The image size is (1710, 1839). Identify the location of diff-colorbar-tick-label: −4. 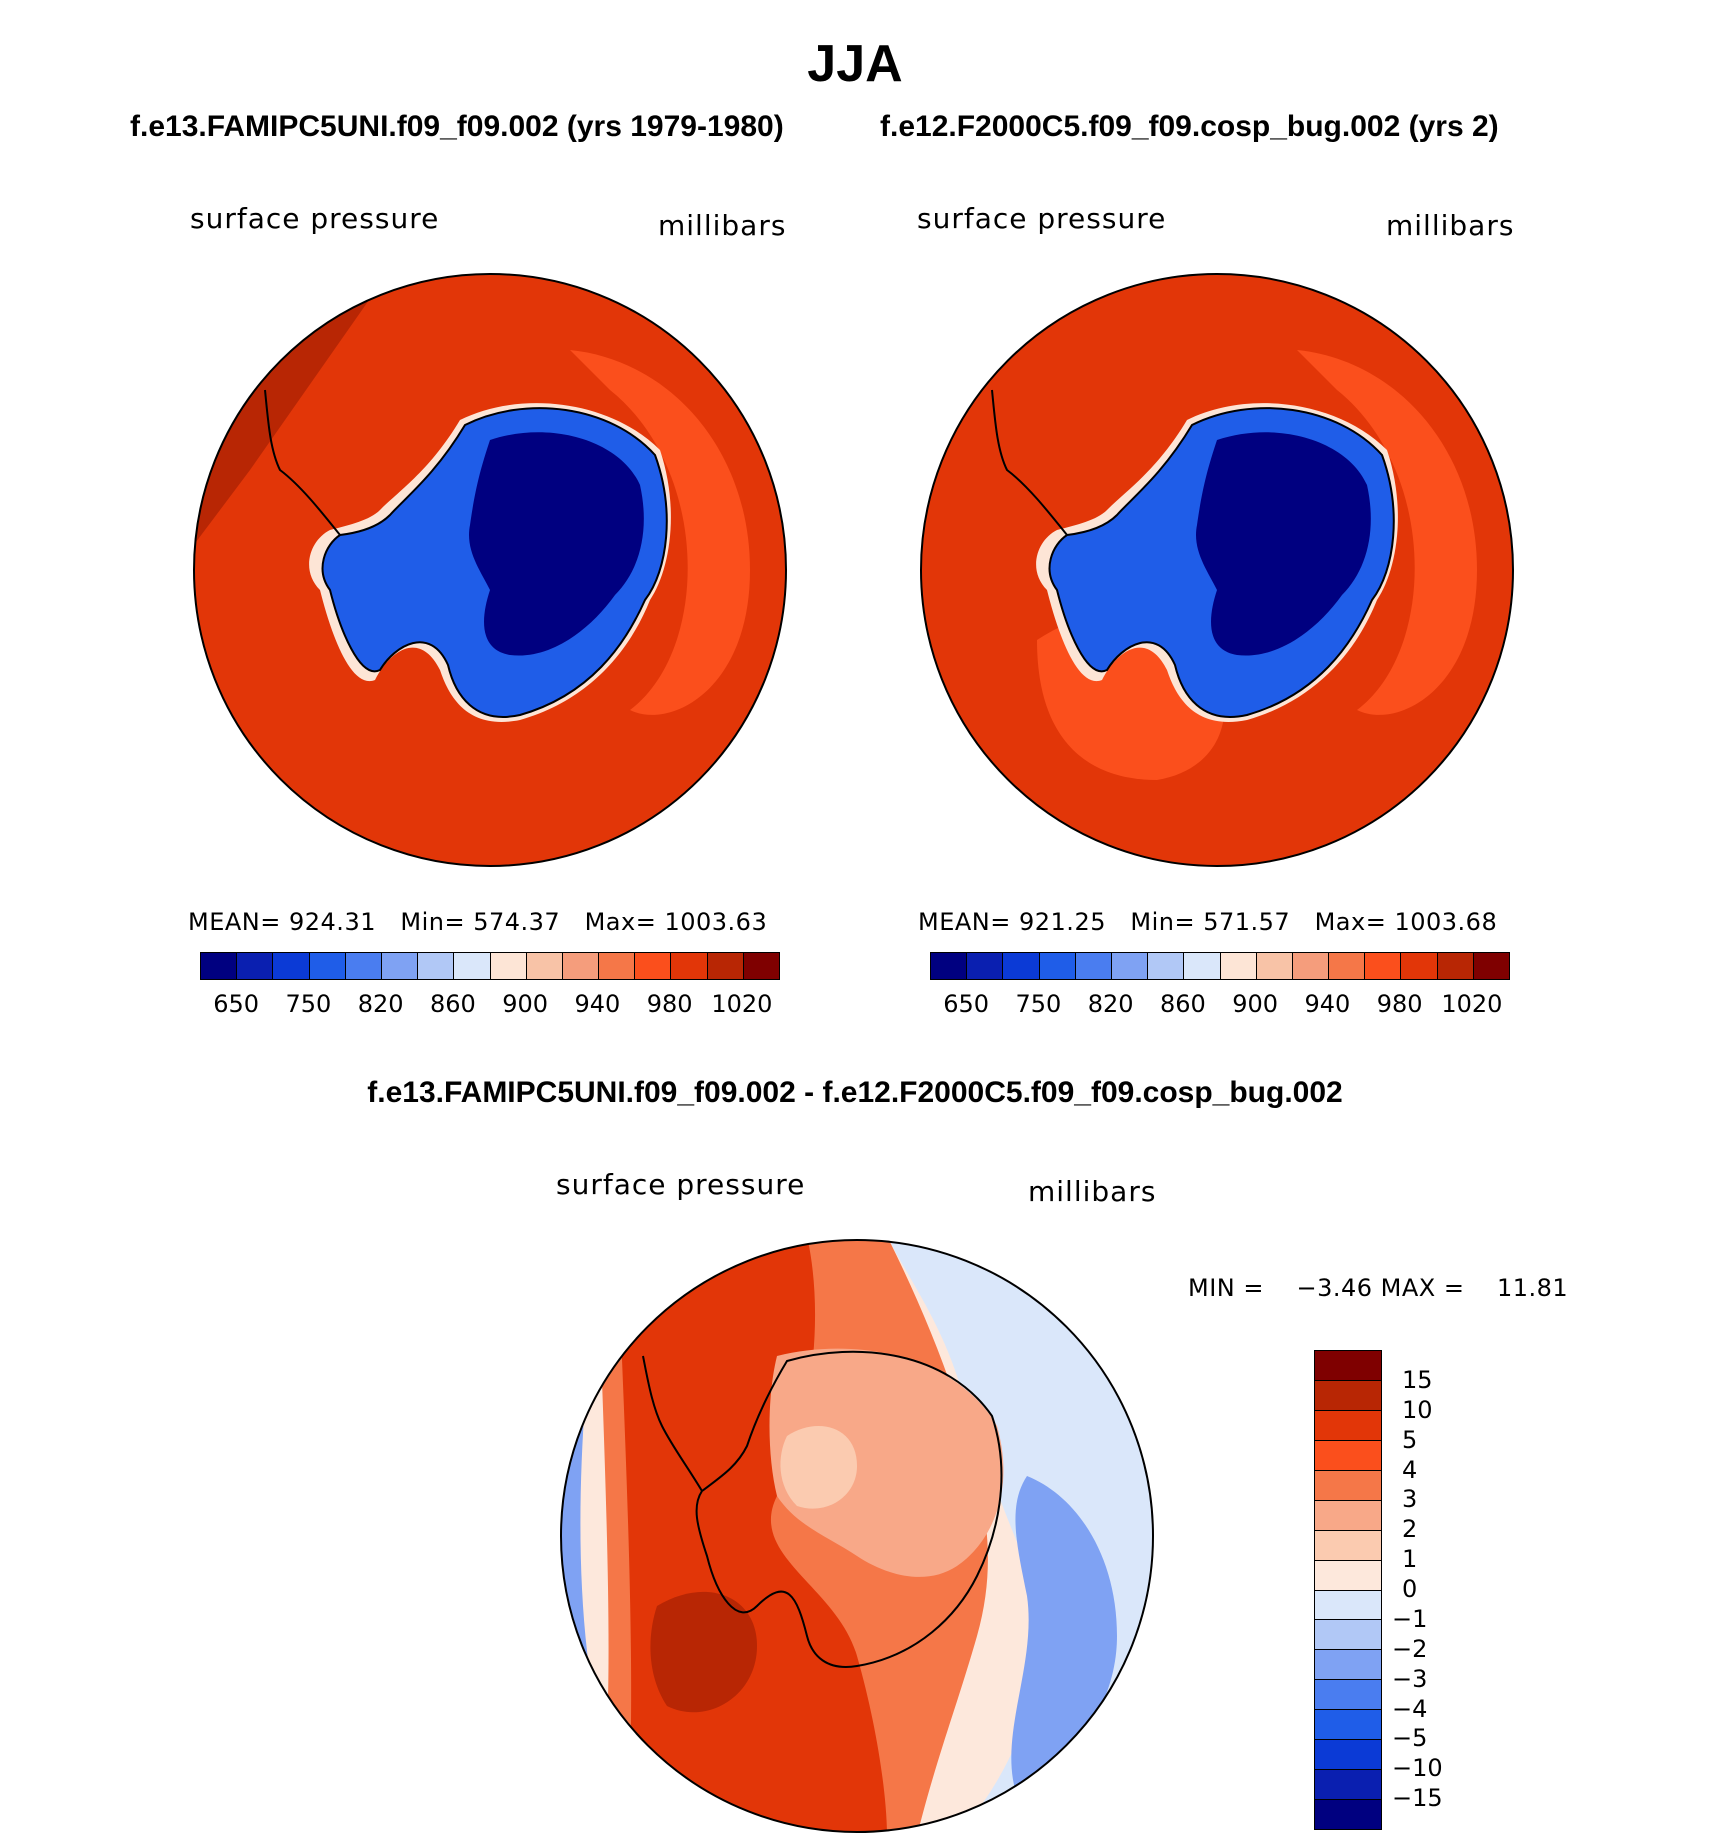
(1410, 1708).